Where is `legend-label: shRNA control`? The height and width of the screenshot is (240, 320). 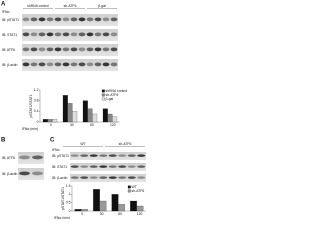
legend-label: shRNA control is located at coordinates (117, 91).